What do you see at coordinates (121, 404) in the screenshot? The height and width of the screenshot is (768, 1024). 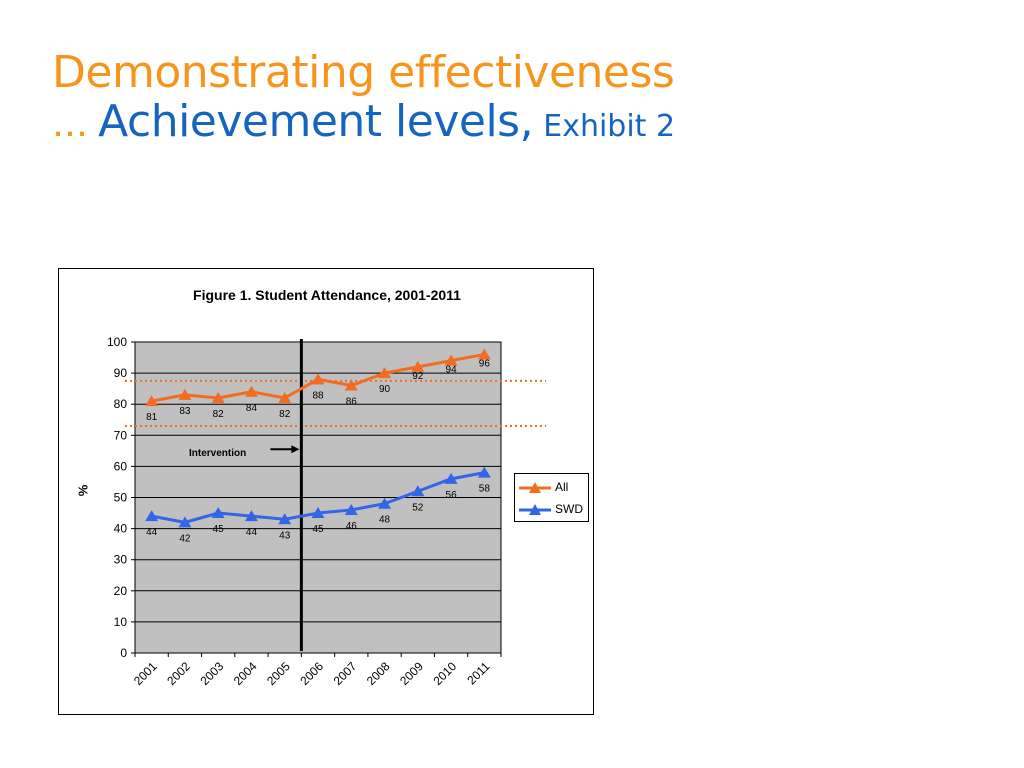 I see `y-tick-label: 80` at bounding box center [121, 404].